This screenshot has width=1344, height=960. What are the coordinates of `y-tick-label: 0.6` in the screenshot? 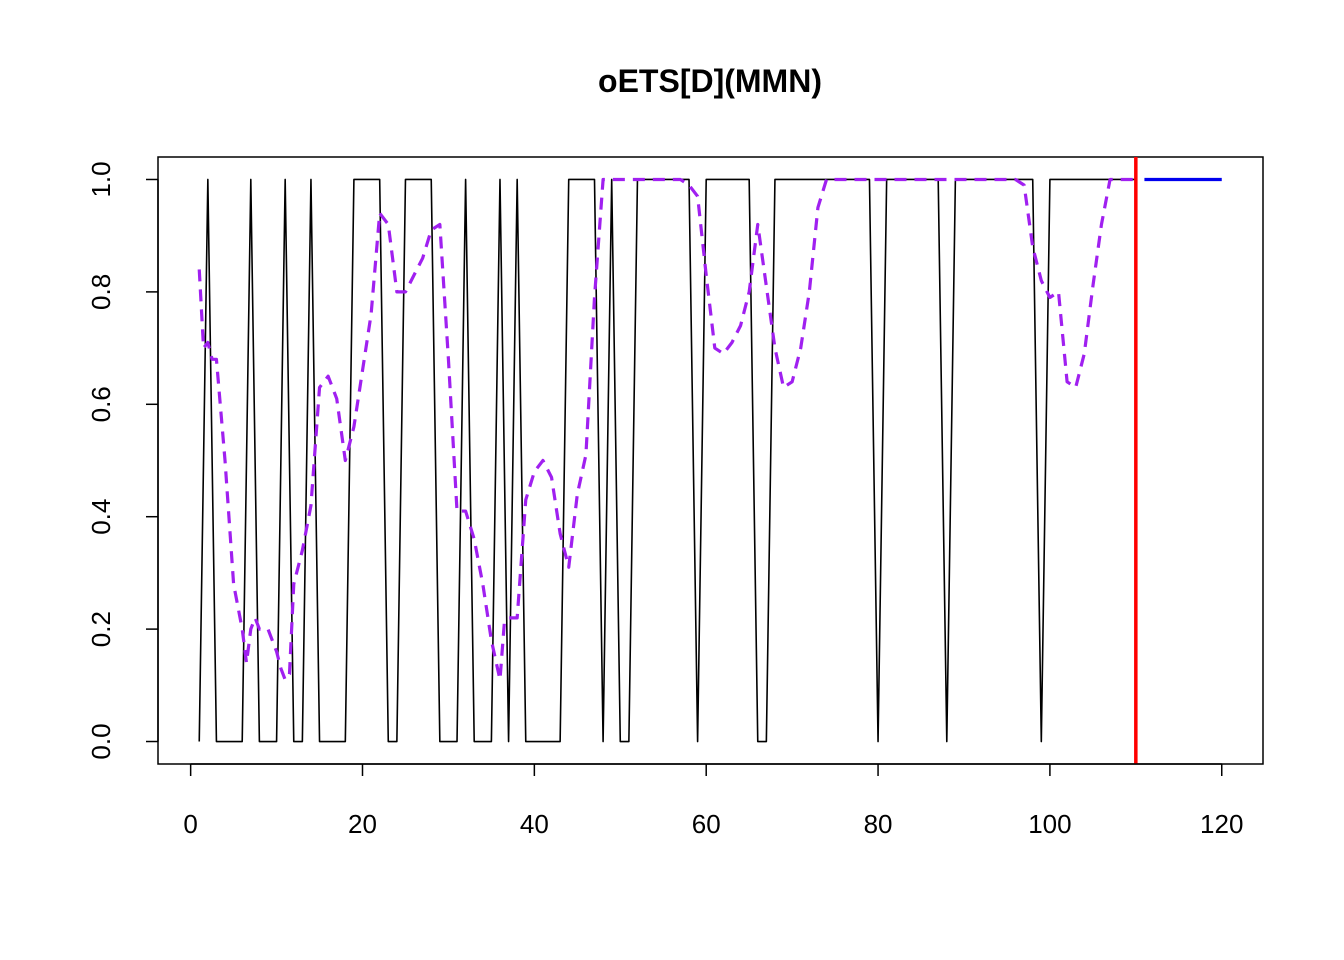 It's located at (101, 404).